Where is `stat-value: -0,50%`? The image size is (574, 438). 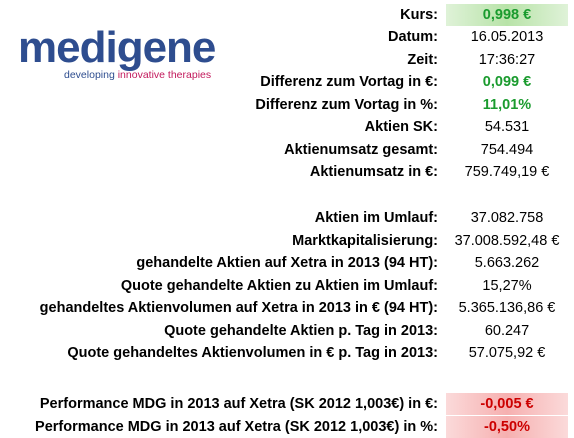 stat-value: -0,50% is located at coordinates (507, 427).